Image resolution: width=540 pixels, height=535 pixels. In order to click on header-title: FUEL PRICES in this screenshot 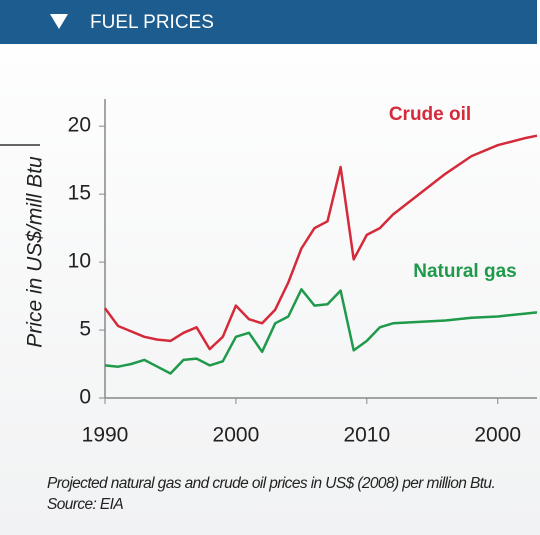, I will do `click(152, 22)`.